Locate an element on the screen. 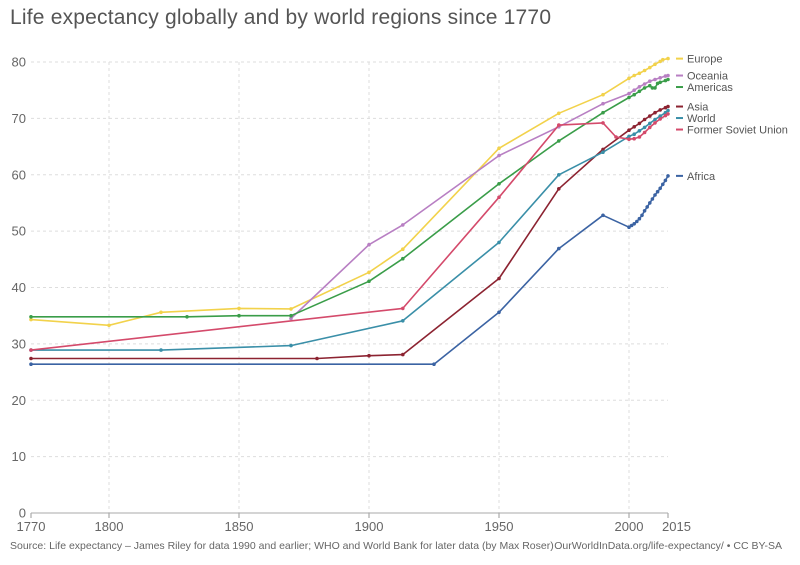  legend-label: Europe is located at coordinates (704, 60).